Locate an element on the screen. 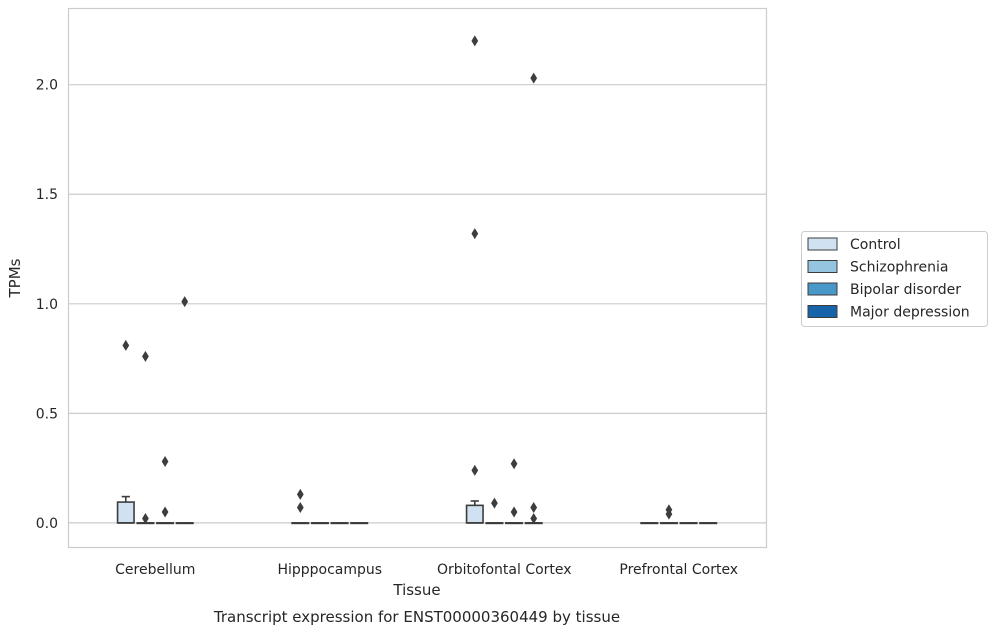 The image size is (997, 634). y-tick-label: 1.0 is located at coordinates (47, 305).